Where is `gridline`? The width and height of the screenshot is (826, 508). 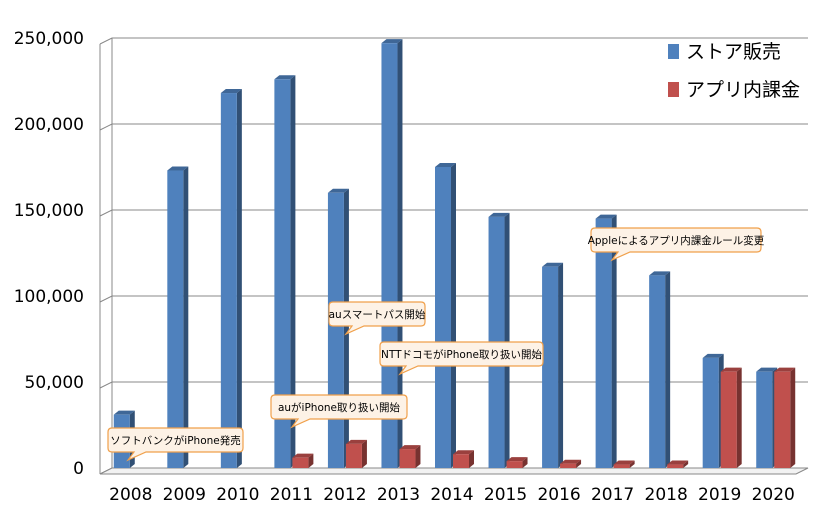
gridline is located at coordinates (453, 127).